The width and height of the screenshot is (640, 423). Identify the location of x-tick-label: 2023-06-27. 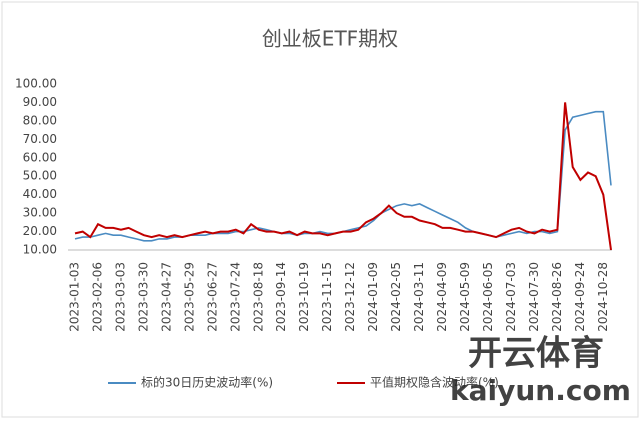
(212, 297).